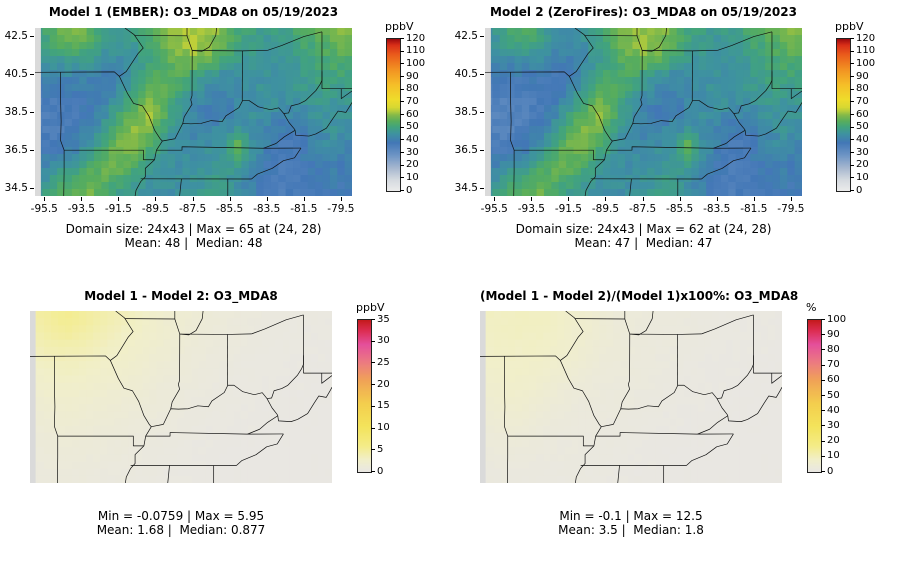 Image resolution: width=900 pixels, height=561 pixels. Describe the element at coordinates (412, 89) in the screenshot. I see `colorbar-tick-label: 80` at that location.